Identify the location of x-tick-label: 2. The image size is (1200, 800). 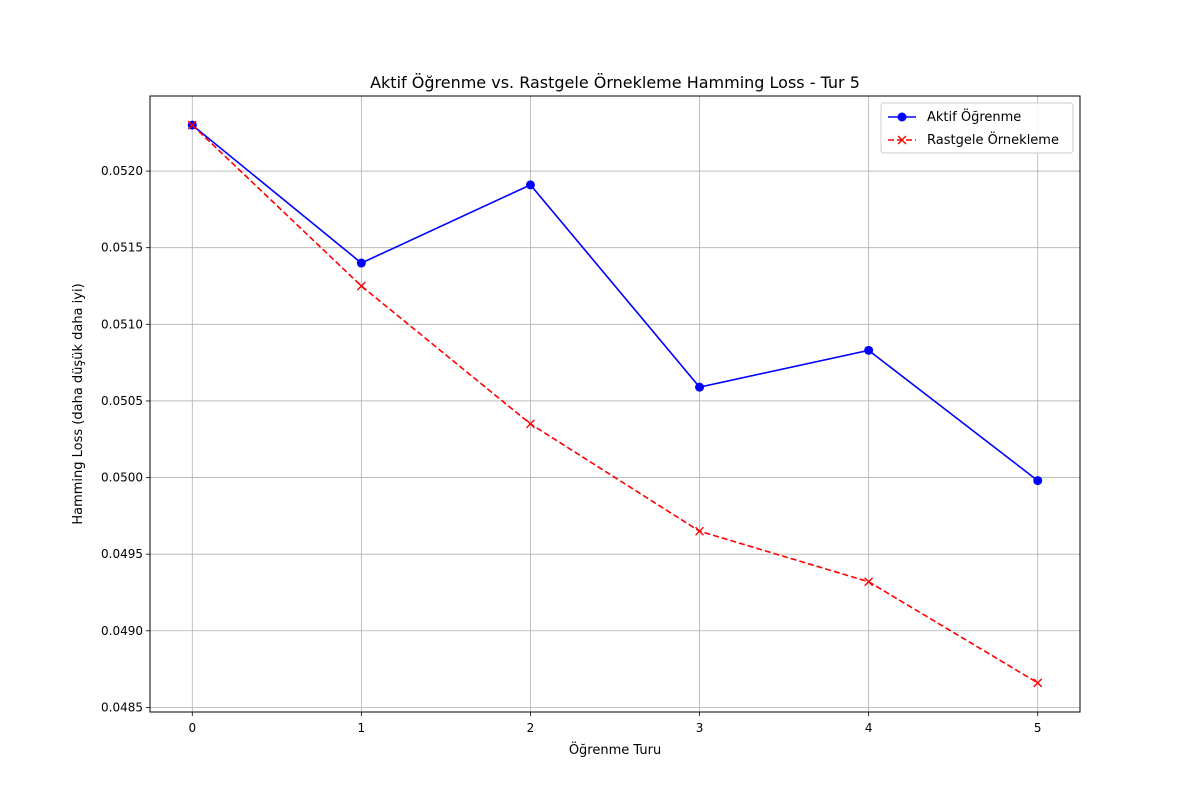
(531, 728).